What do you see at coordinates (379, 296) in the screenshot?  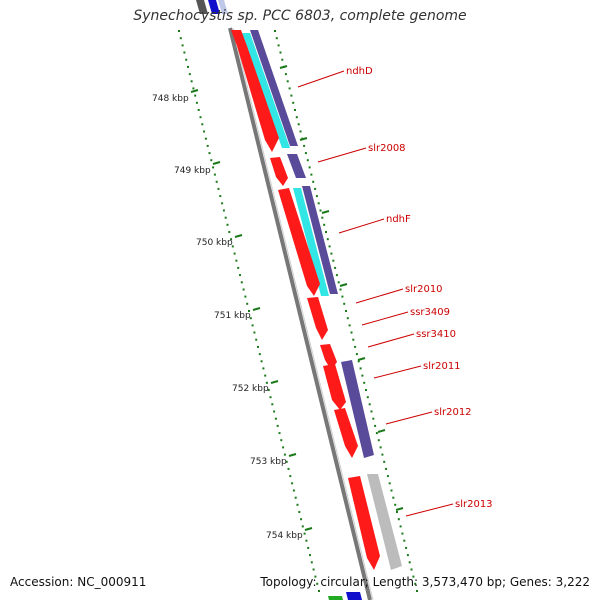 I see `leader-slr2010` at bounding box center [379, 296].